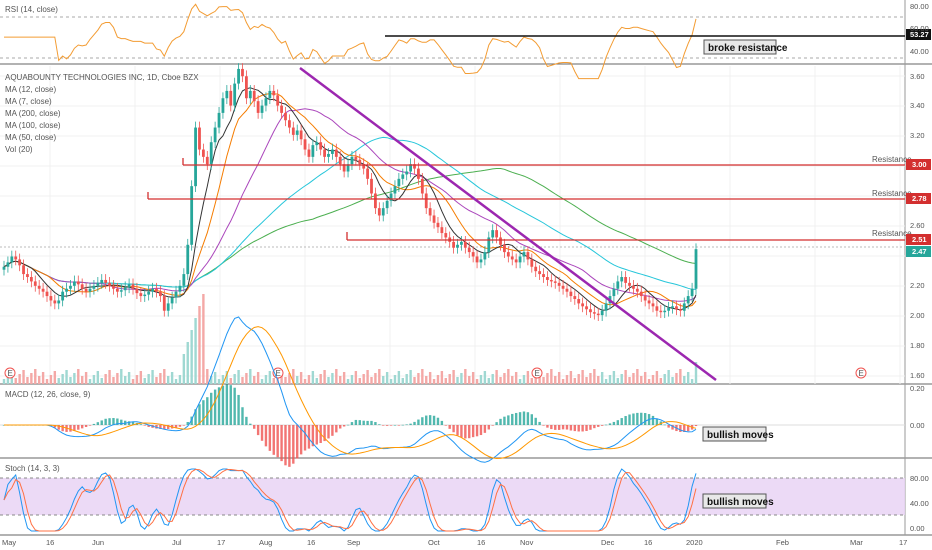 This screenshot has width=932, height=550. I want to click on macd-annotation-box, so click(734, 434).